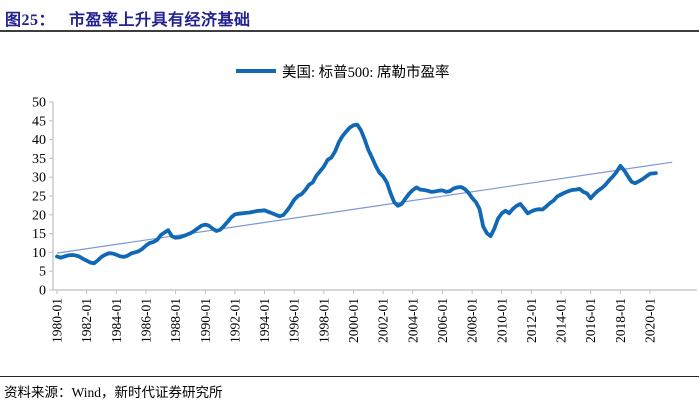 This screenshot has width=700, height=414. I want to click on legend-line-swatch, so click(256, 71).